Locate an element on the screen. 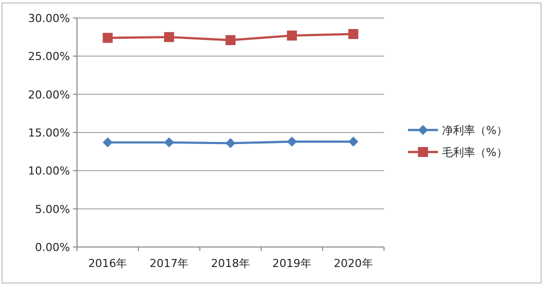 This screenshot has width=545, height=288. x-tick-label: 2019年 is located at coordinates (292, 263).